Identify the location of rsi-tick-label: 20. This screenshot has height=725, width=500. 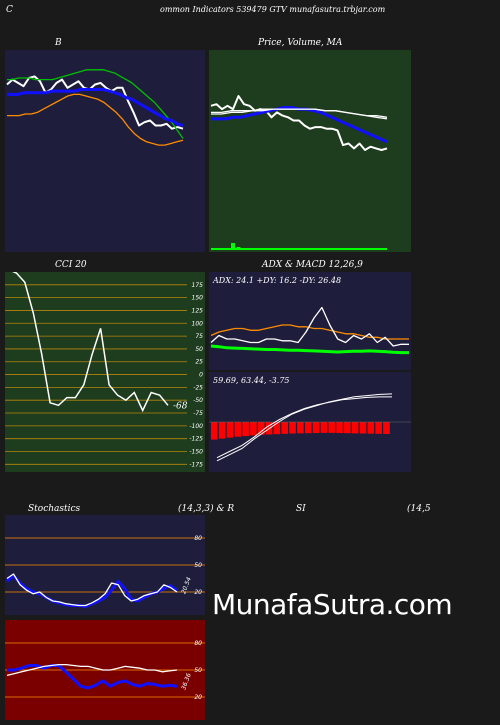
(198, 697).